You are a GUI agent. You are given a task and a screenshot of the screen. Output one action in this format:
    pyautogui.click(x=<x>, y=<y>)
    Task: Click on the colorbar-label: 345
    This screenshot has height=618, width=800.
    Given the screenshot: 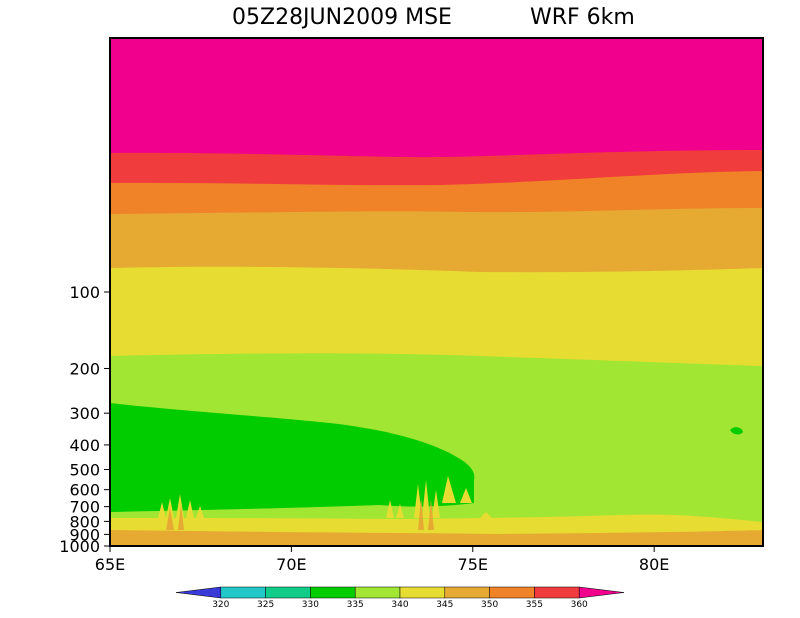 What is the action you would take?
    pyautogui.click(x=444, y=605)
    